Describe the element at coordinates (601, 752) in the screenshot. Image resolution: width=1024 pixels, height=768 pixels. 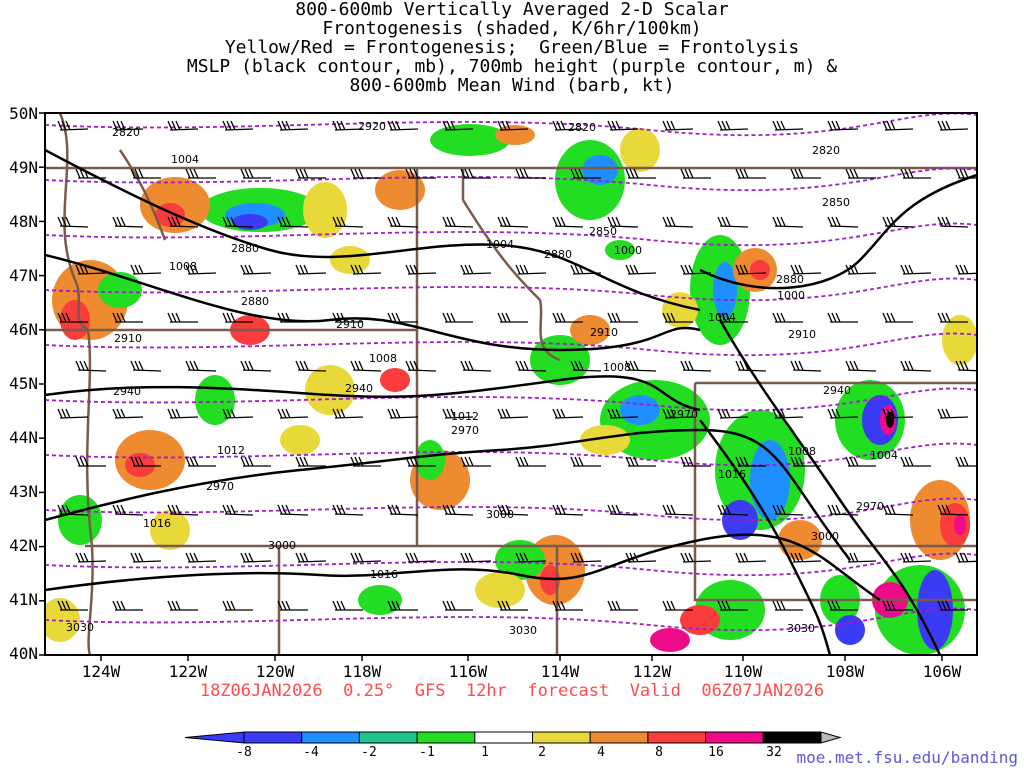
I see `colorbar-tick: 4` at that location.